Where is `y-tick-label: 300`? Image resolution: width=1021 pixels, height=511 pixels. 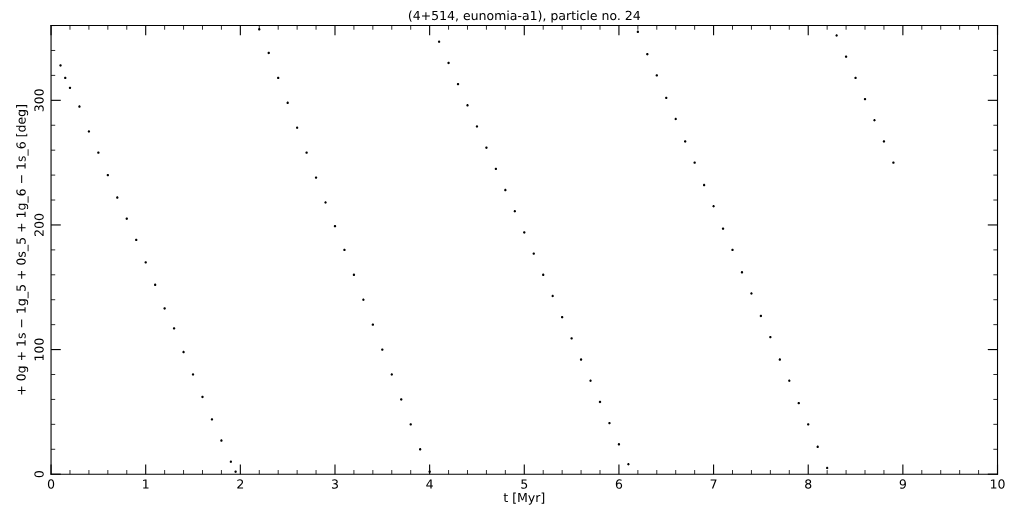
y-tick-label: 300 is located at coordinates (39, 100).